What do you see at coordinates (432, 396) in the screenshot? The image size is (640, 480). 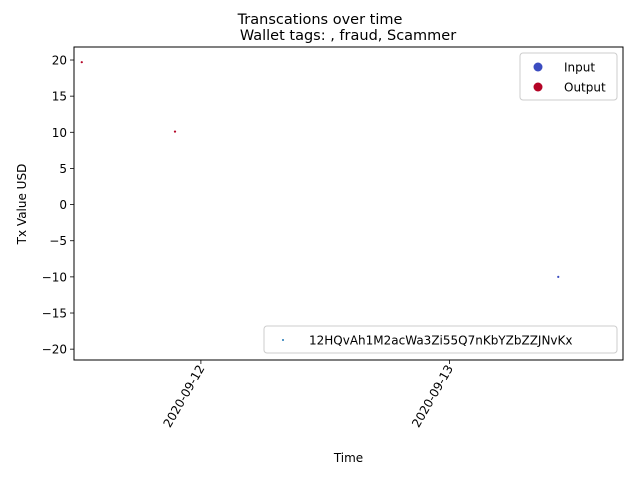 I see `x-tick-label: 2020-09-13` at bounding box center [432, 396].